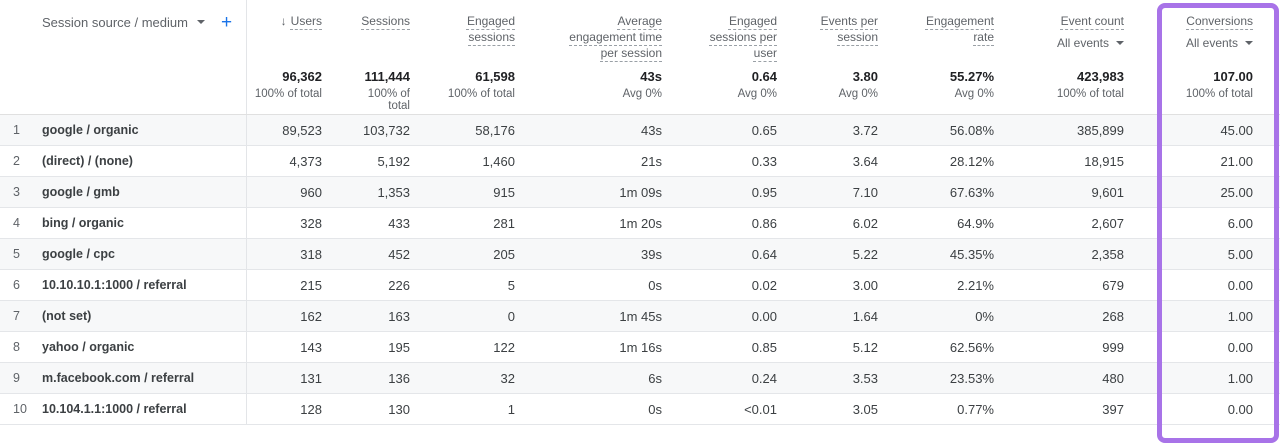 The height and width of the screenshot is (443, 1280). I want to click on cell-engaged-sessions: 915, so click(504, 192).